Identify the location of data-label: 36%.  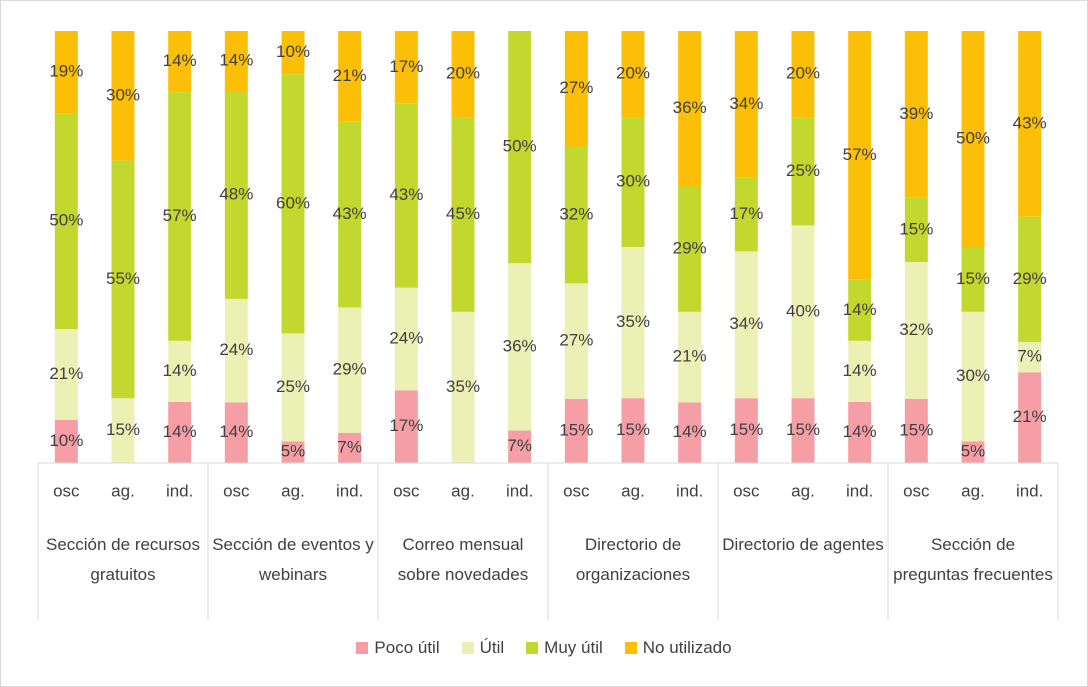
(520, 345).